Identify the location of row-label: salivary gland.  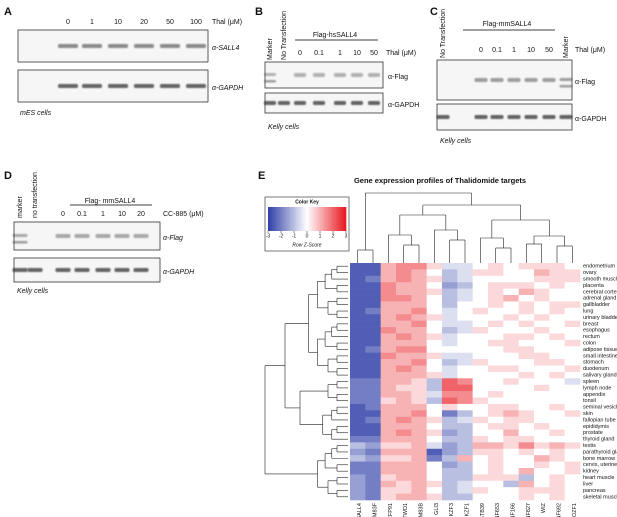
(600, 376).